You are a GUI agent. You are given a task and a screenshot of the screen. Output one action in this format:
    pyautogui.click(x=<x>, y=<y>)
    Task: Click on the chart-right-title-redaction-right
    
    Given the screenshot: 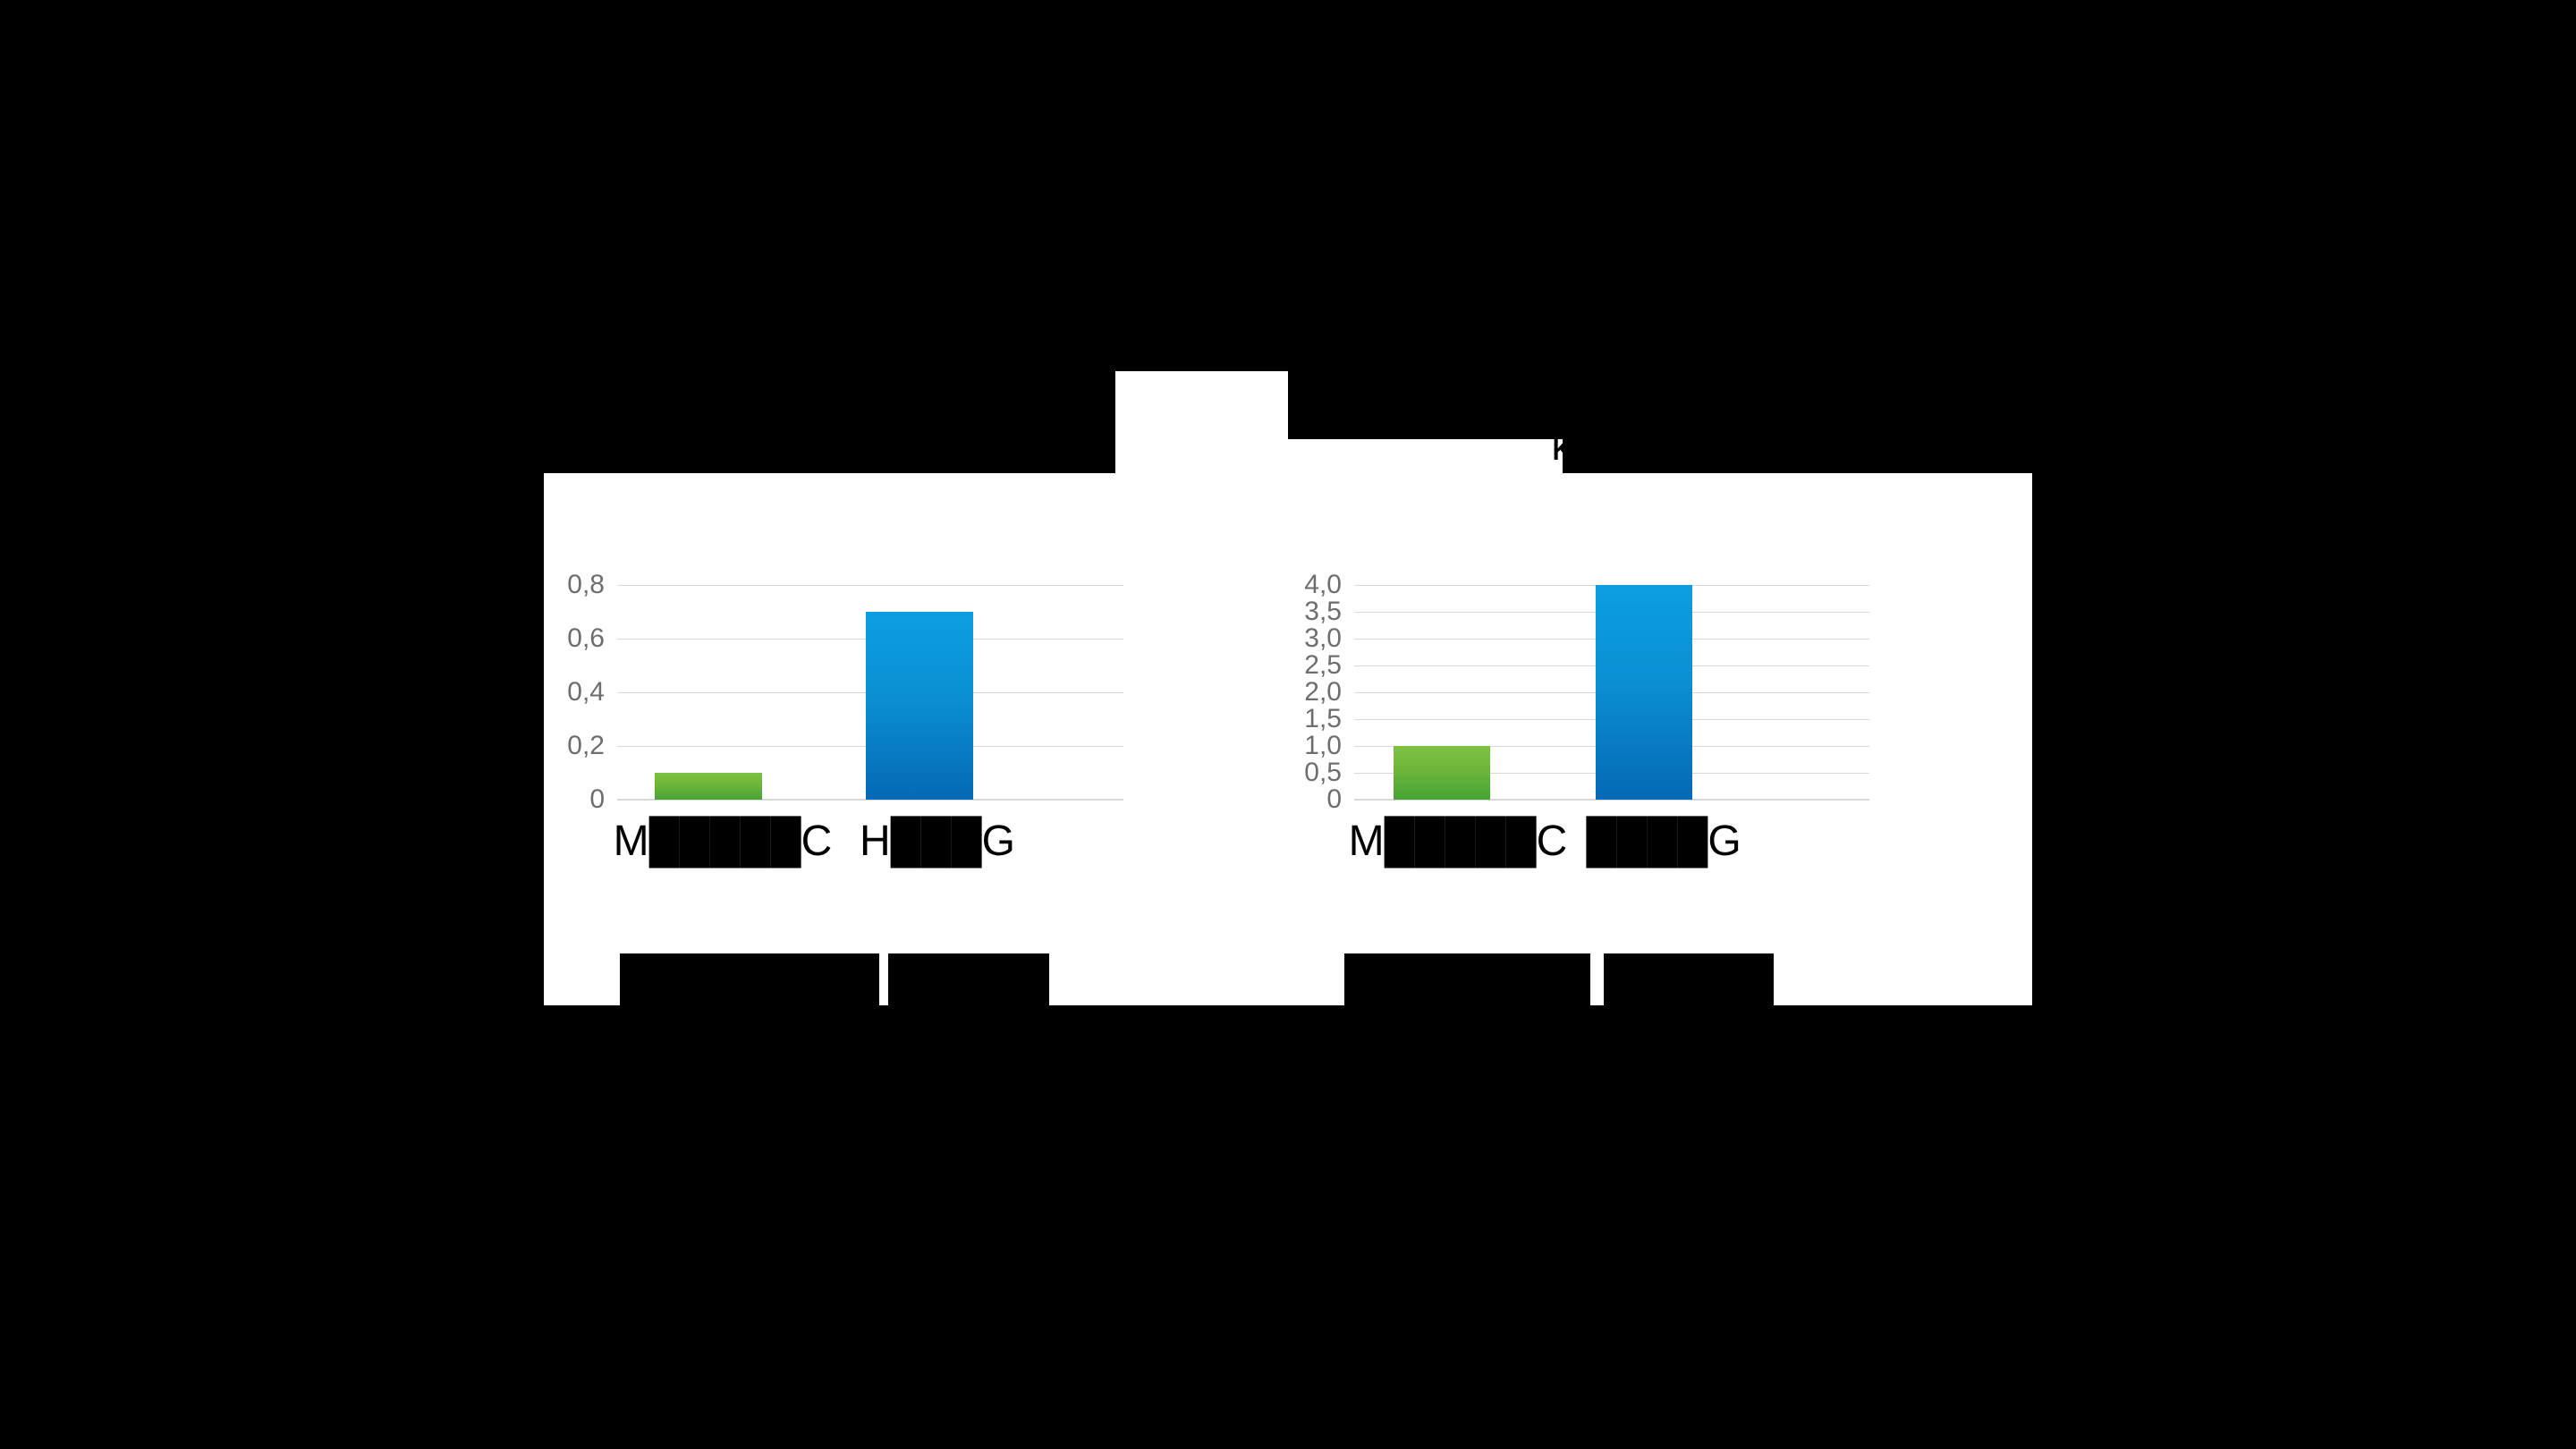 What is the action you would take?
    pyautogui.click(x=1905, y=420)
    